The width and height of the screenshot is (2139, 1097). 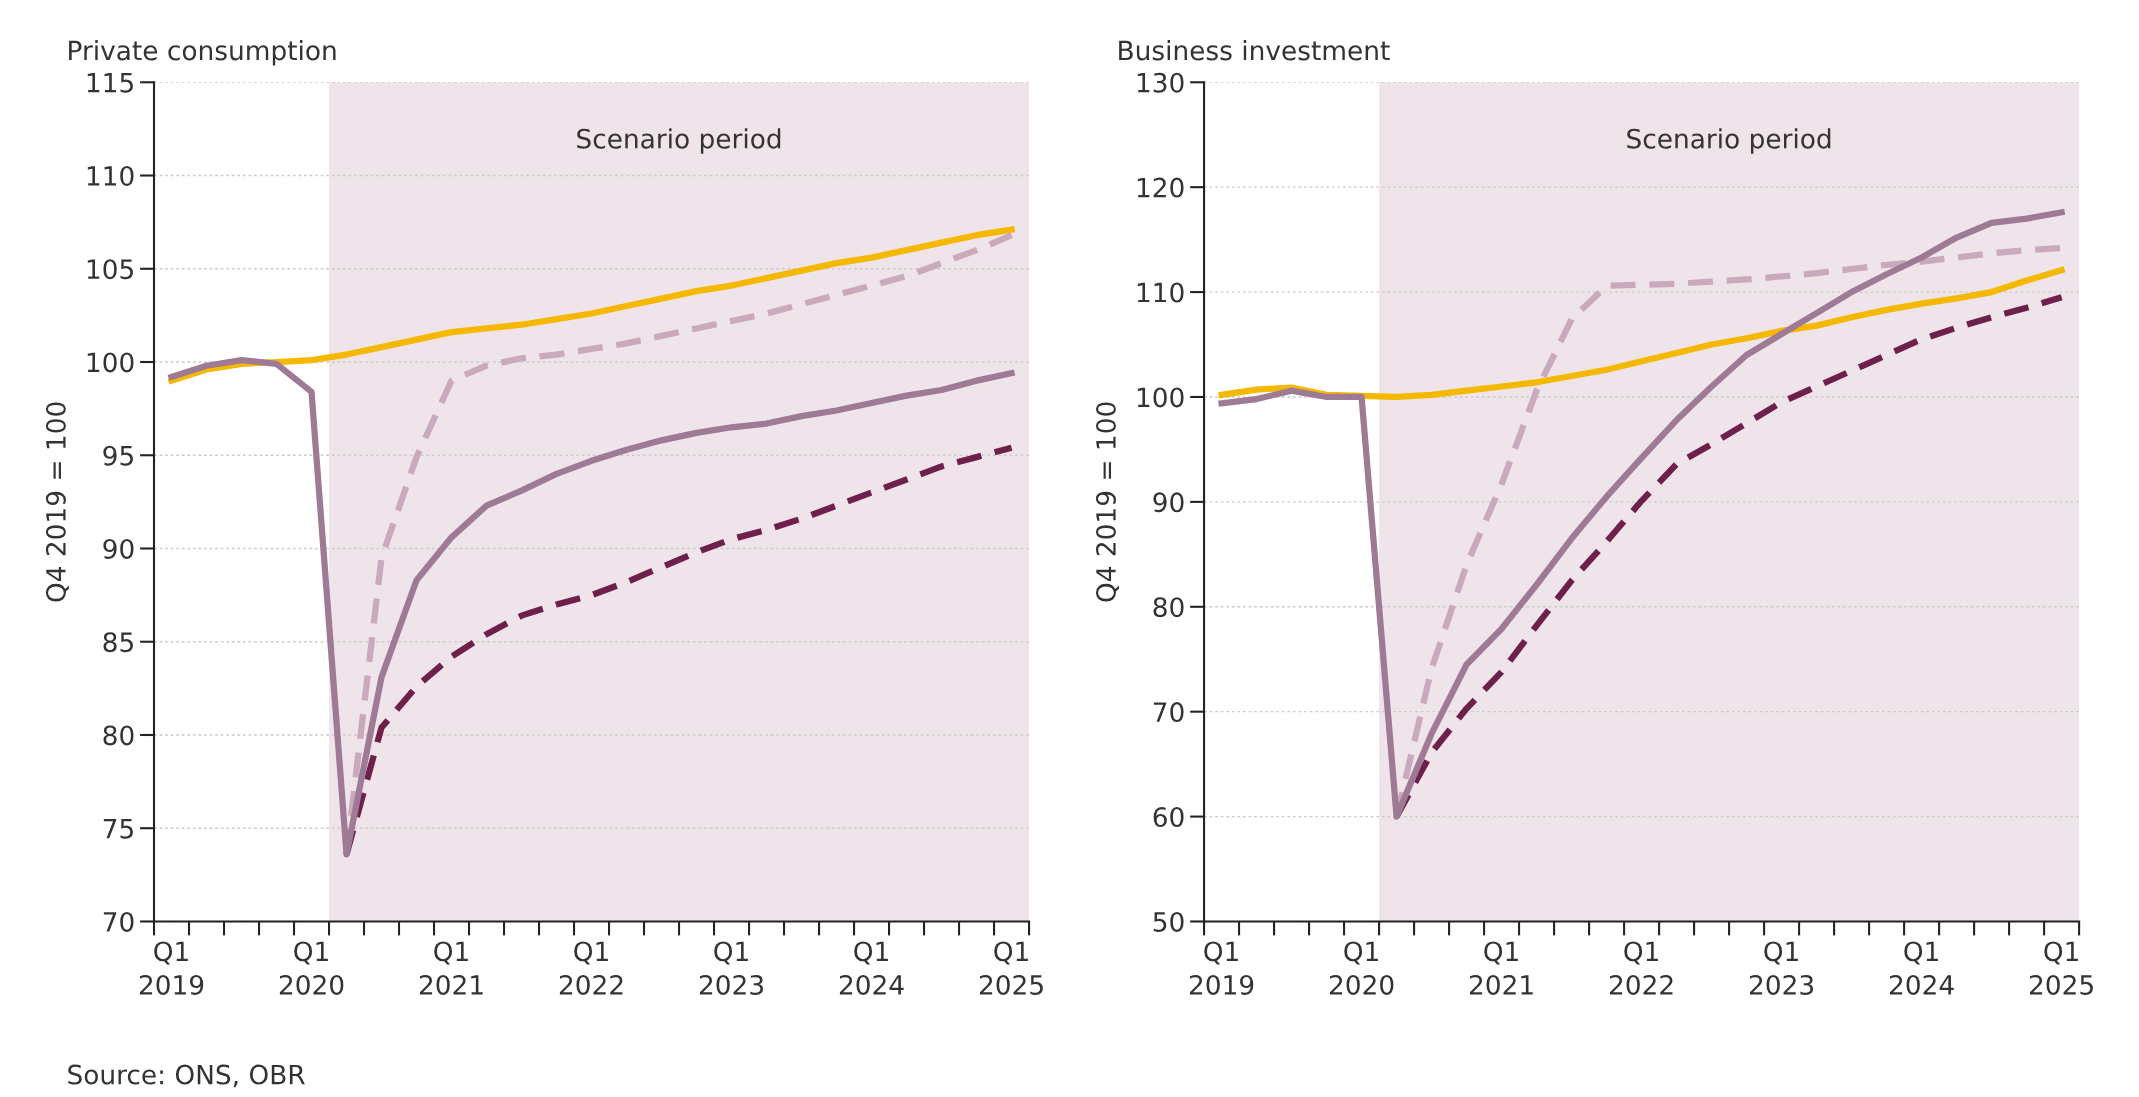 What do you see at coordinates (1160, 82) in the screenshot?
I see `y-tick-label: 130` at bounding box center [1160, 82].